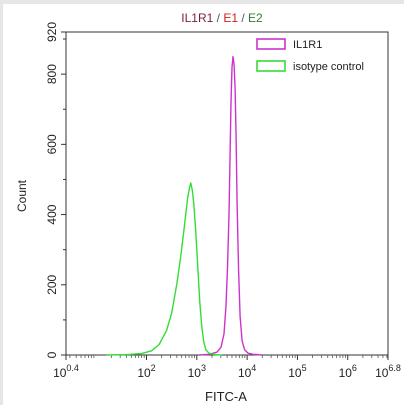  What do you see at coordinates (52, 32) in the screenshot?
I see `y-tick-label: 920` at bounding box center [52, 32].